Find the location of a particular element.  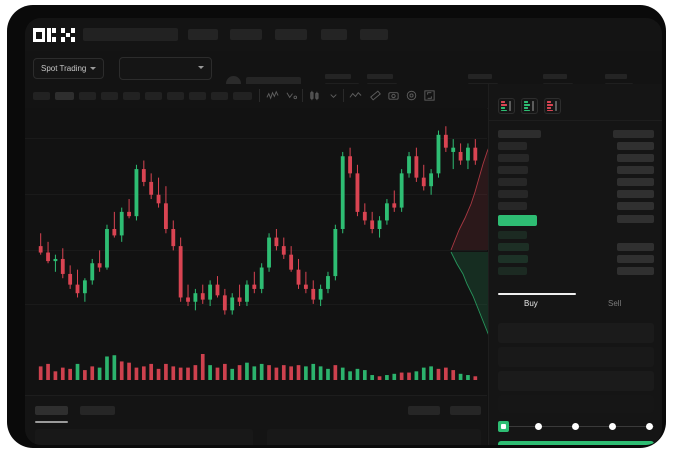

okx-logo is located at coordinates (54, 35).